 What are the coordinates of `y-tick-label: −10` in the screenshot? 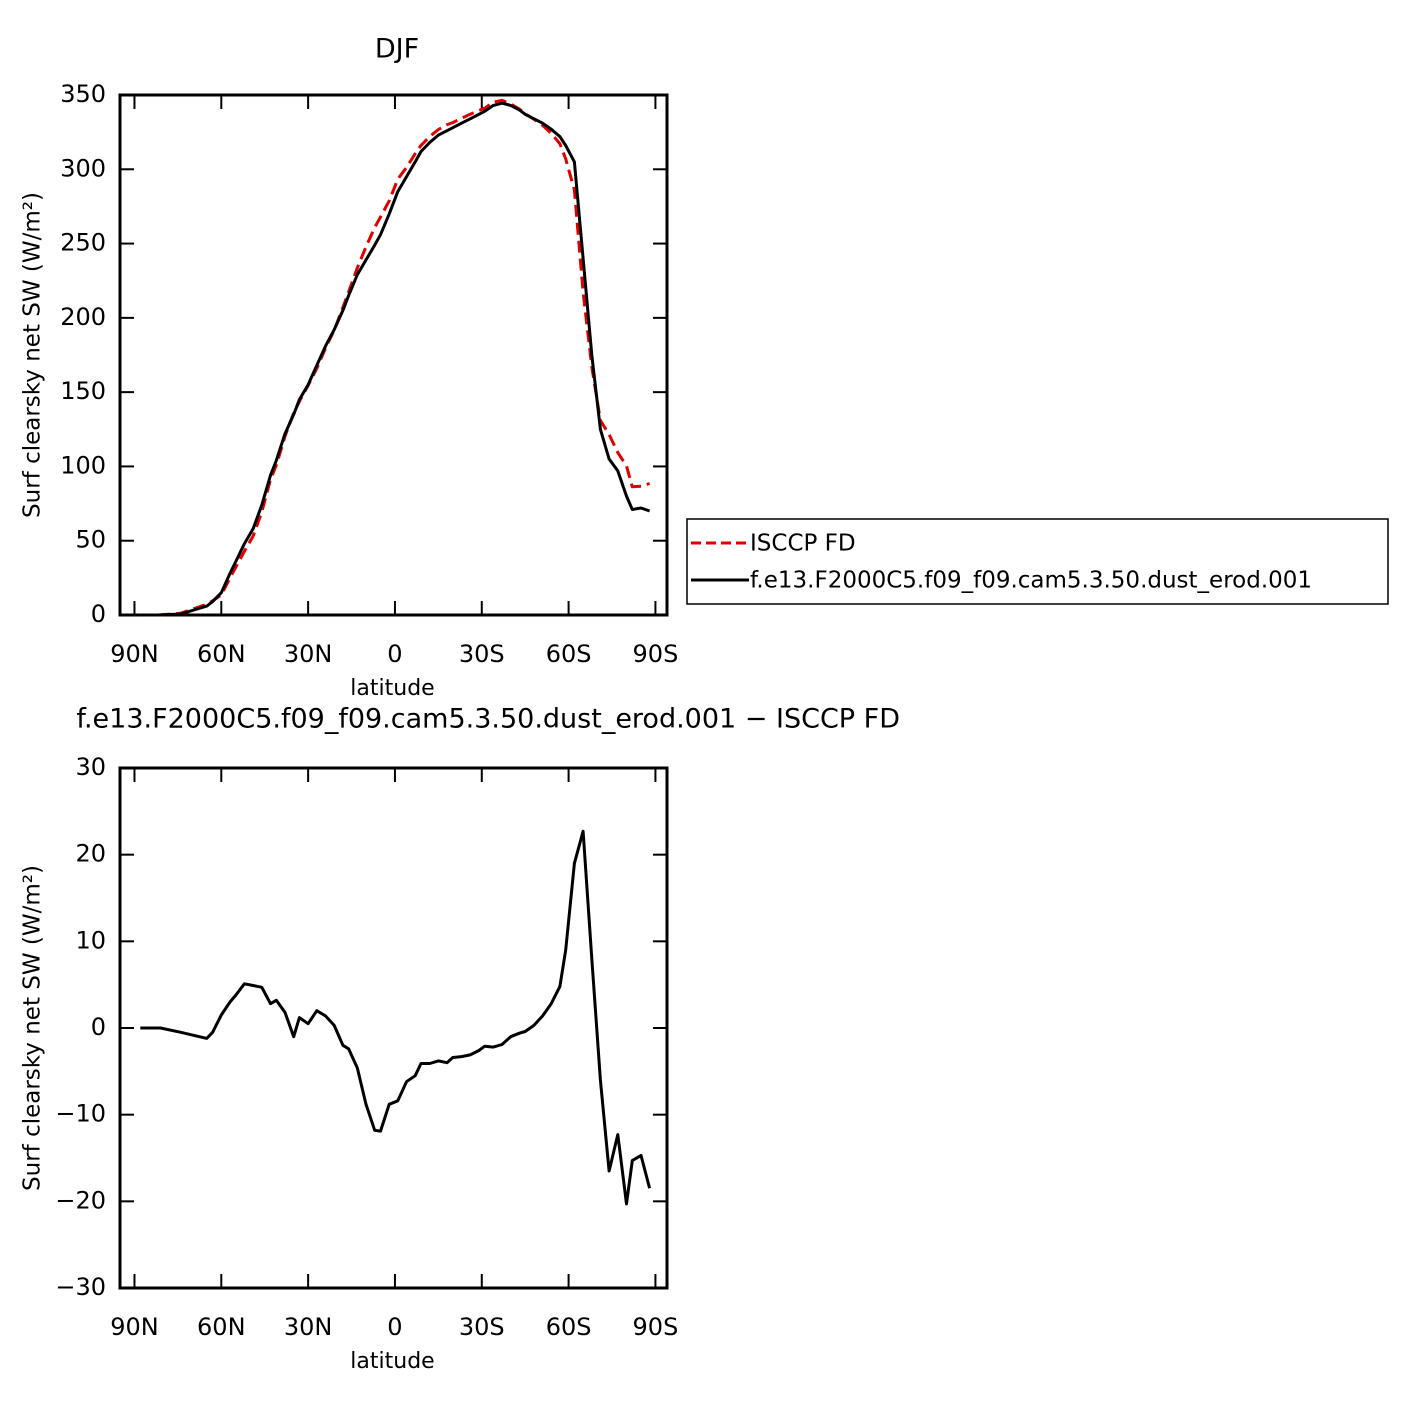 It's located at (80, 1114).